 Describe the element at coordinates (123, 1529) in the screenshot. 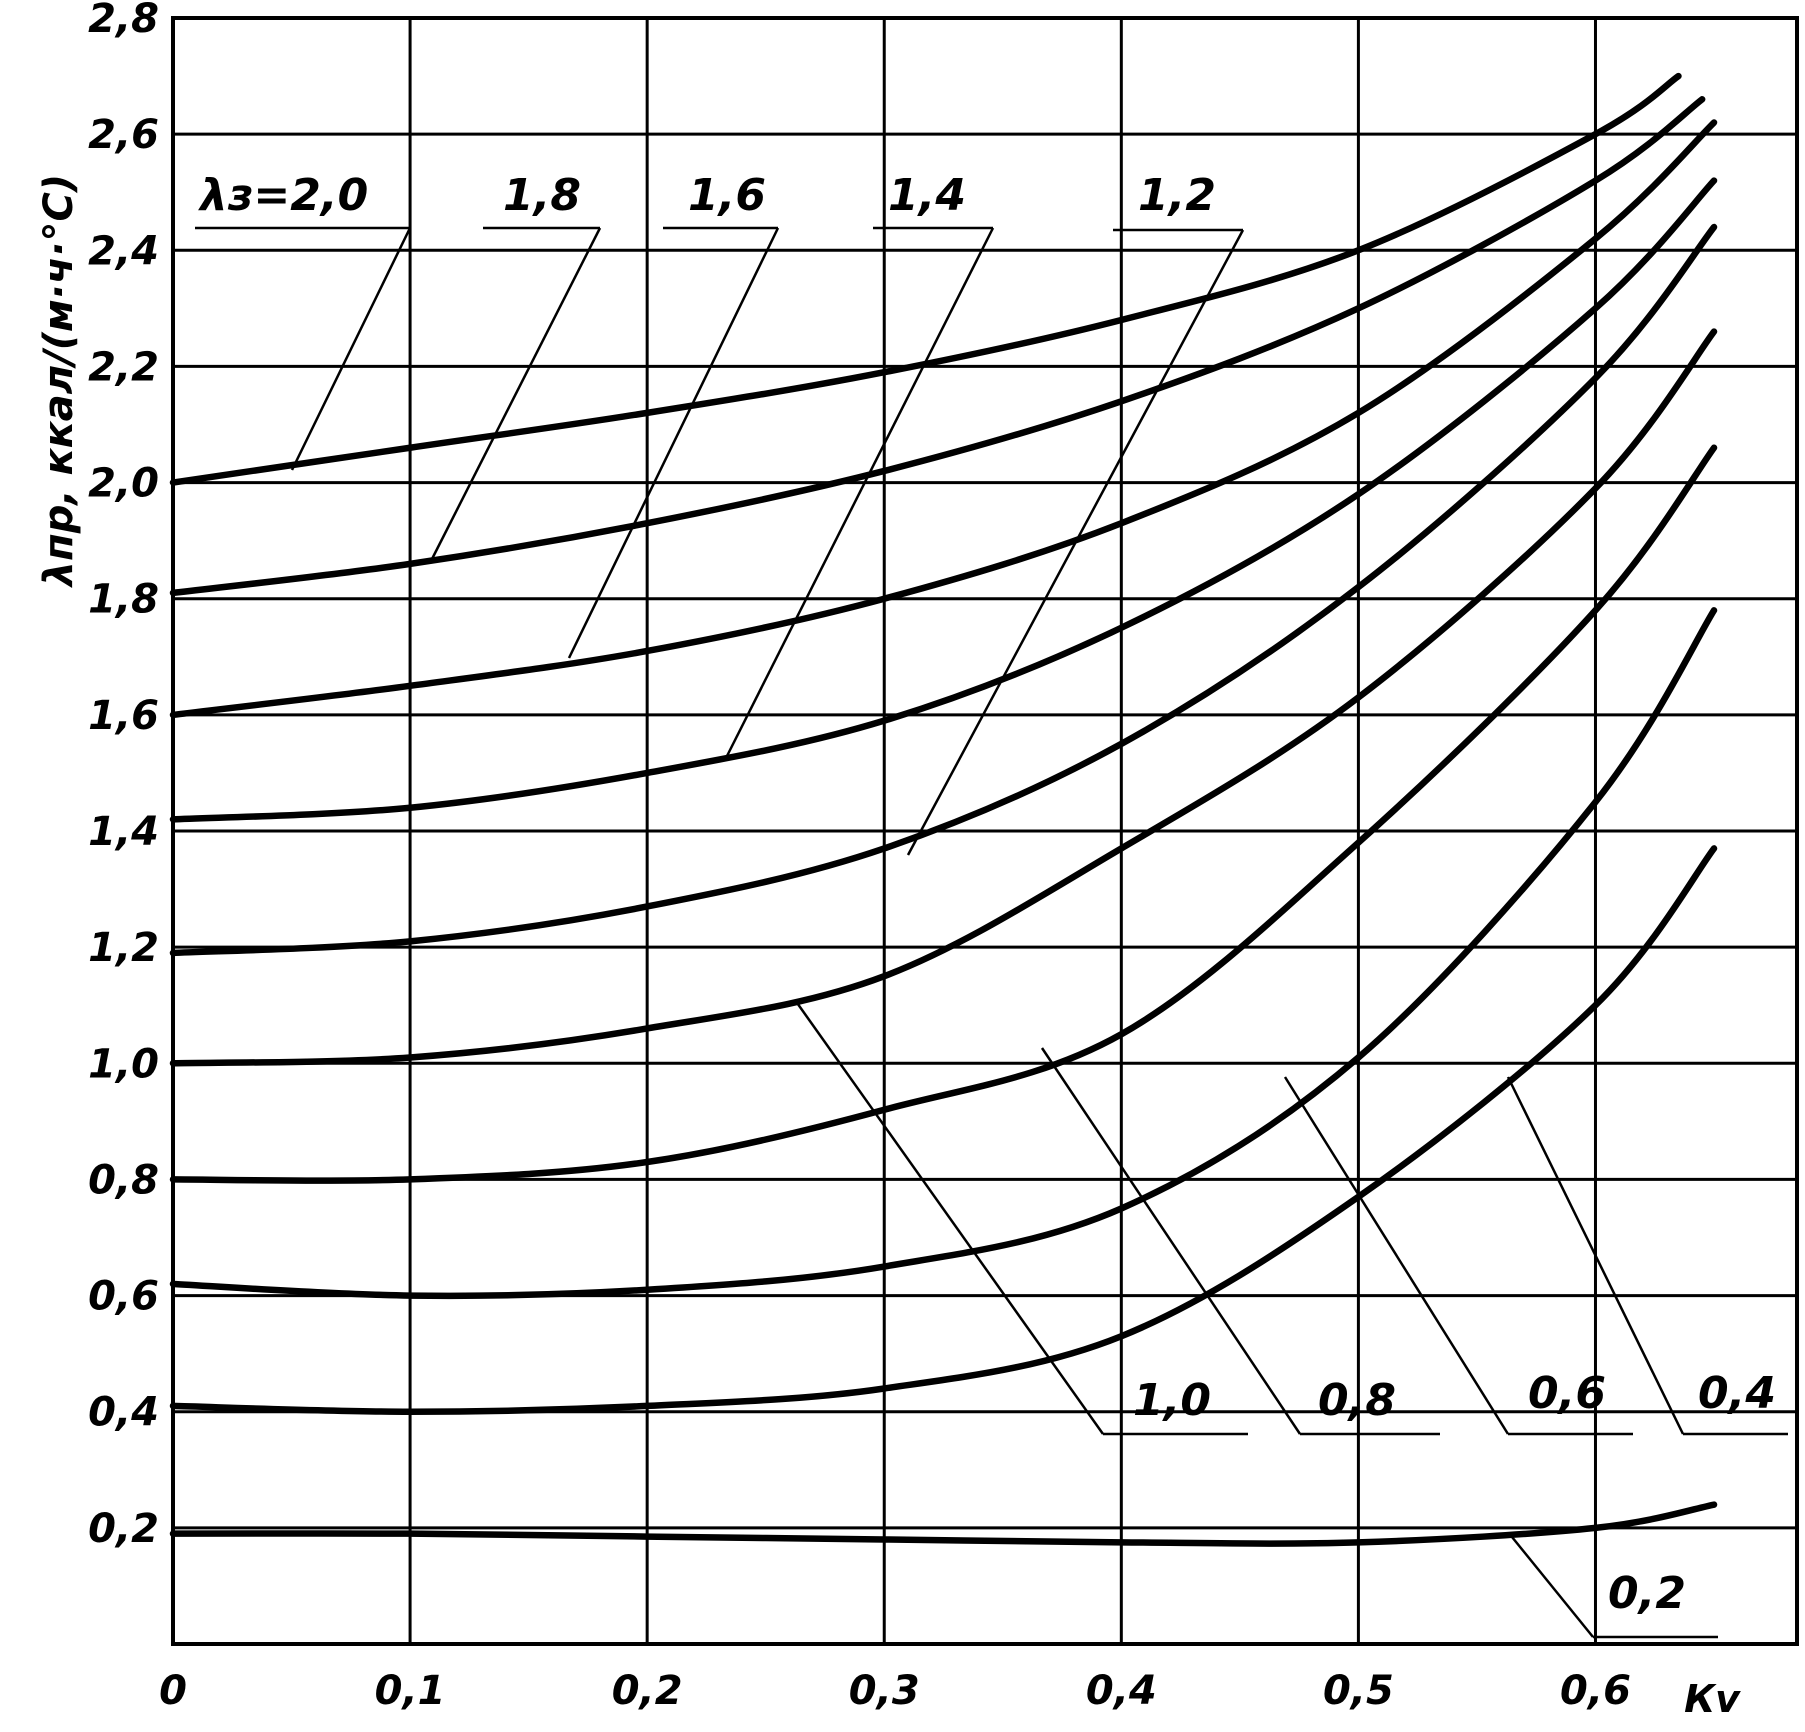

I see `y-tick-label: 0,2` at that location.